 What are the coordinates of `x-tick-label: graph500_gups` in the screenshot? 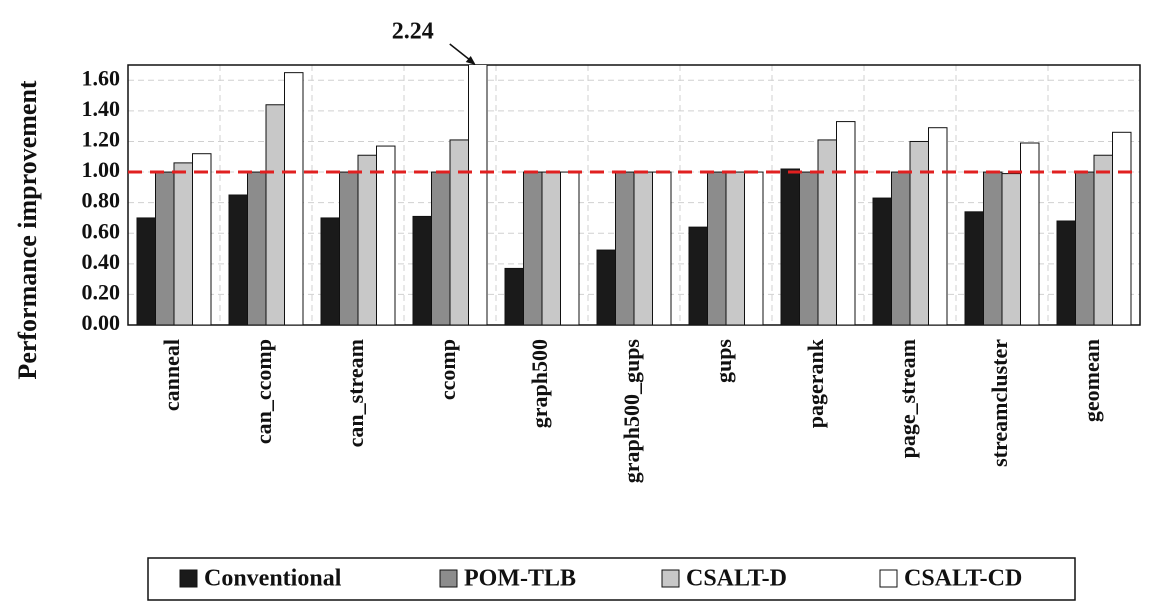 It's located at (631, 411).